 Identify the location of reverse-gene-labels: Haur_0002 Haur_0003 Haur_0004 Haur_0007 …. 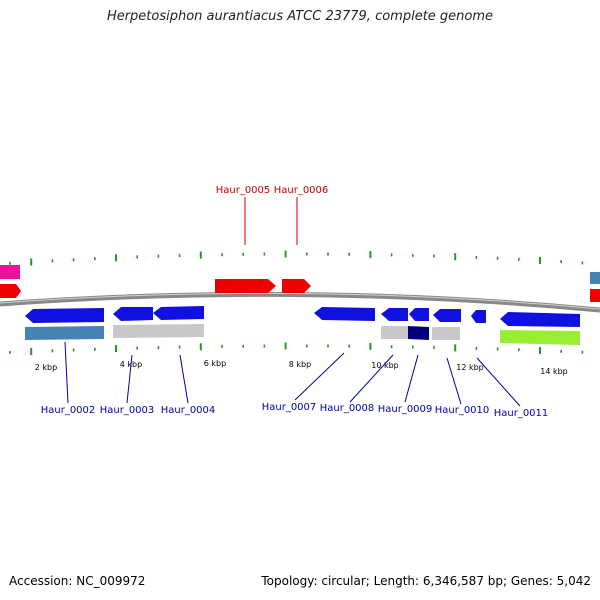
(295, 410).